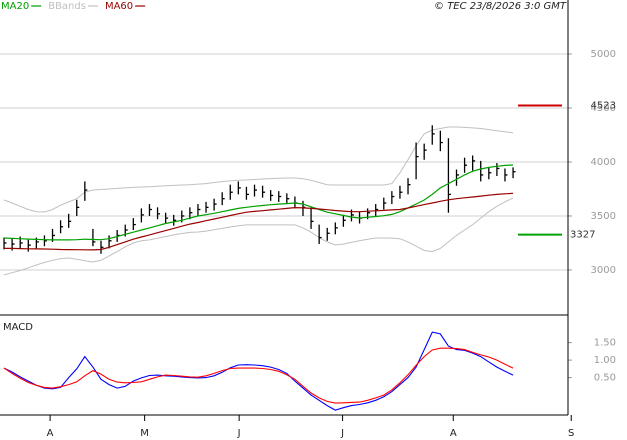 The image size is (627, 440). What do you see at coordinates (603, 216) in the screenshot?
I see `y-tick-label: 3500` at bounding box center [603, 216].